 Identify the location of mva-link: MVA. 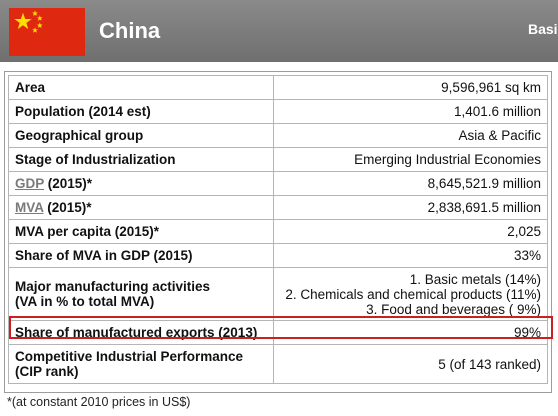
(29, 207).